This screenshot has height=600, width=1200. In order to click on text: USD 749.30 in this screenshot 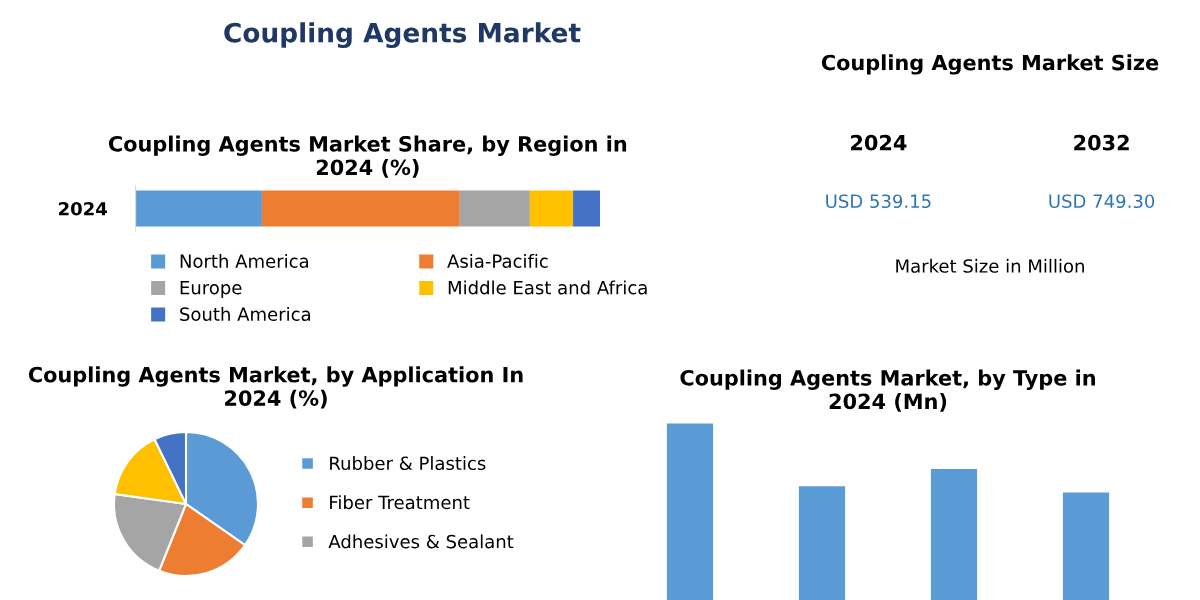, I will do `click(1102, 201)`.